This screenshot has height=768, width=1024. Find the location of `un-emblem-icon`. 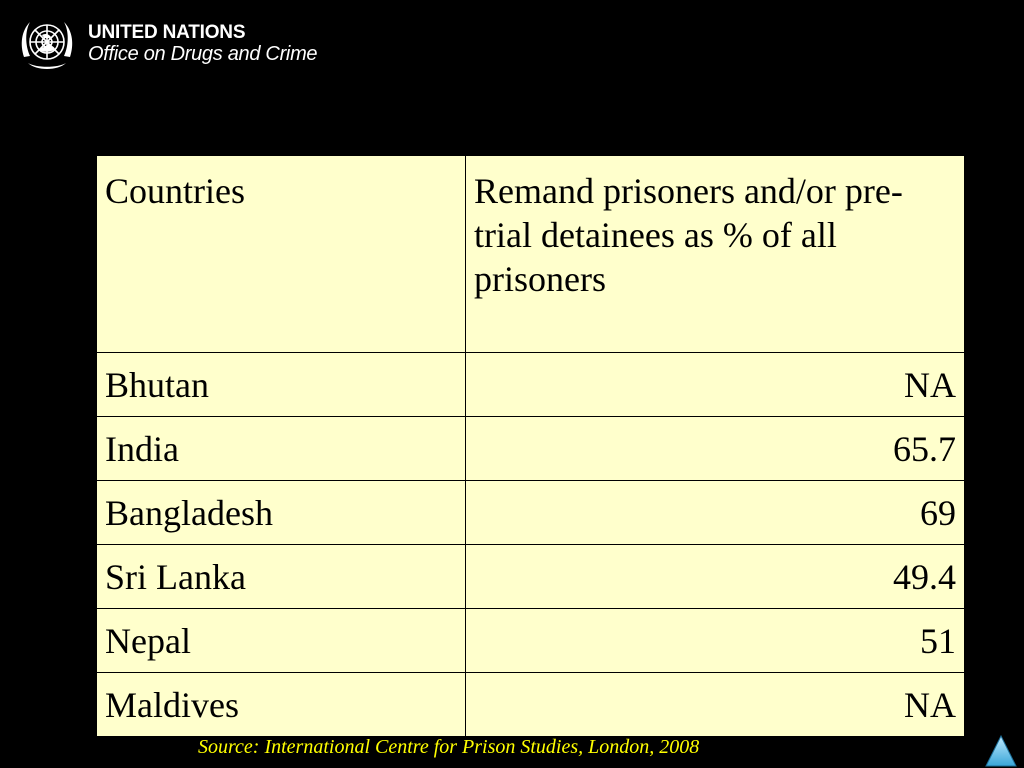

un-emblem-icon is located at coordinates (47, 45).